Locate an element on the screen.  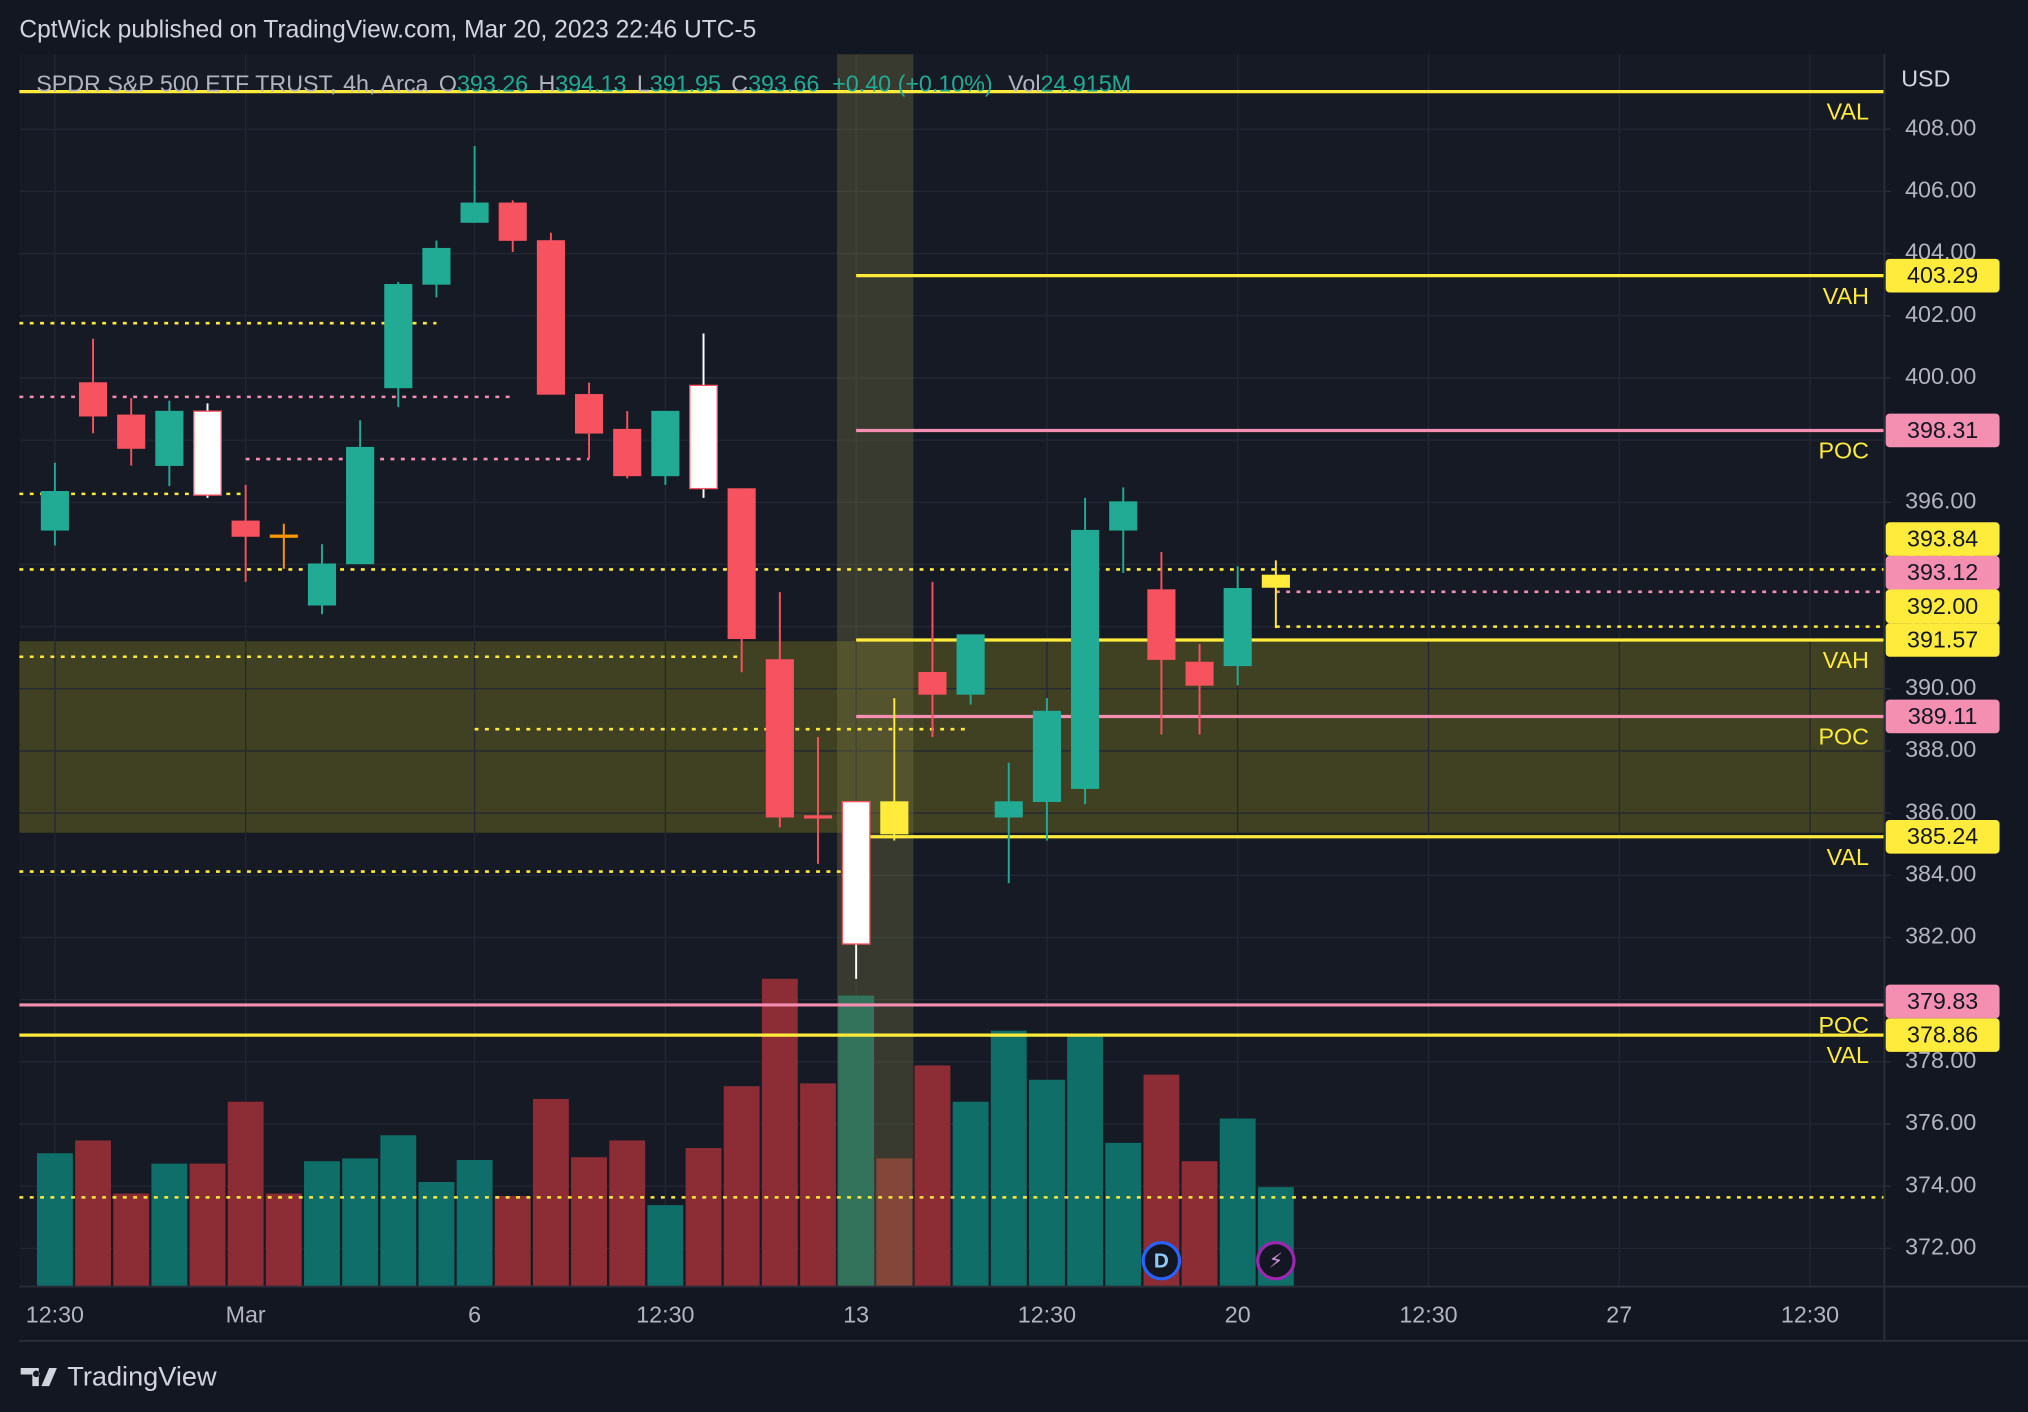
footer-brand: TradingView is located at coordinates (142, 1376).